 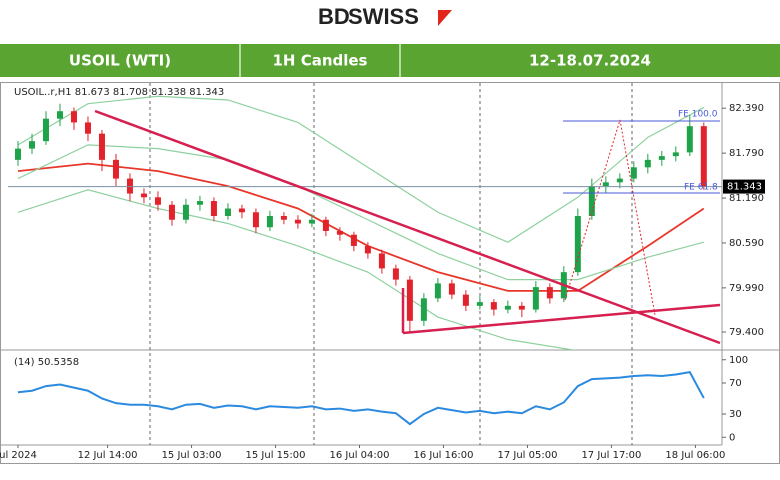 I want to click on x-tick-label: 15 Jul 03:00, so click(x=192, y=455).